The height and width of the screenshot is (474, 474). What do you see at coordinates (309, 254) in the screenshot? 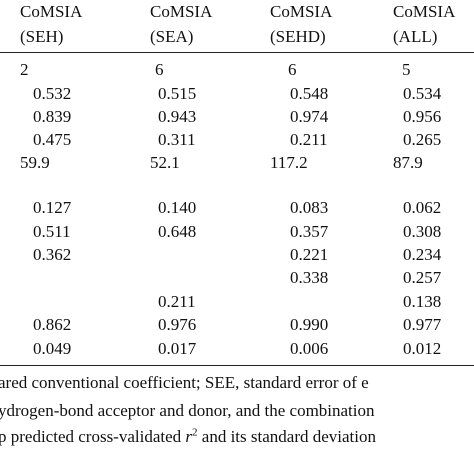
I see `table-cell: 0.221` at bounding box center [309, 254].